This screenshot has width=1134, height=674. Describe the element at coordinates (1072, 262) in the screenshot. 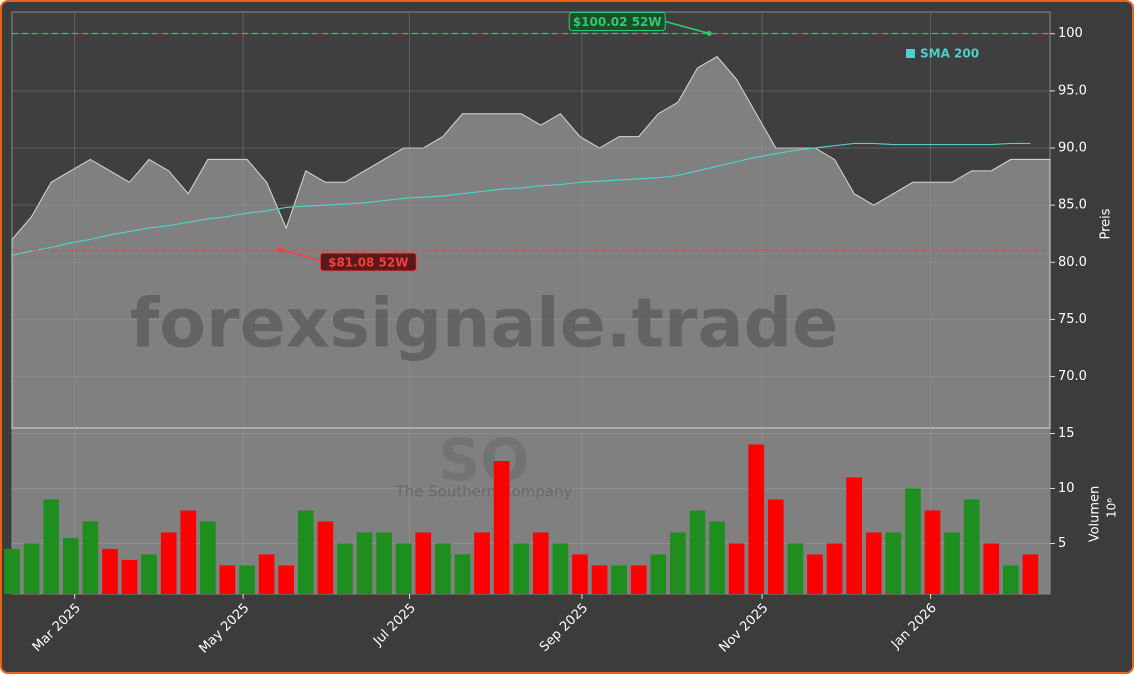

I see `y-tick-label: 80.0` at that location.